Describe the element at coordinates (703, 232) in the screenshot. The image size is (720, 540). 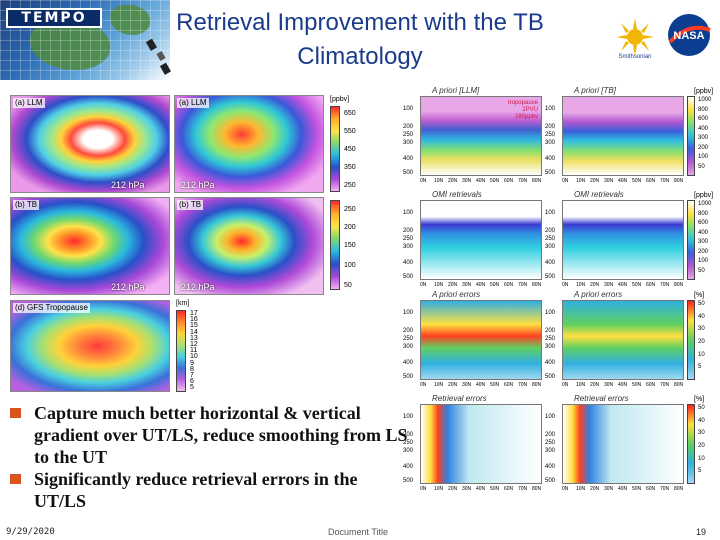
I see `colorbar-tick: 400` at that location.